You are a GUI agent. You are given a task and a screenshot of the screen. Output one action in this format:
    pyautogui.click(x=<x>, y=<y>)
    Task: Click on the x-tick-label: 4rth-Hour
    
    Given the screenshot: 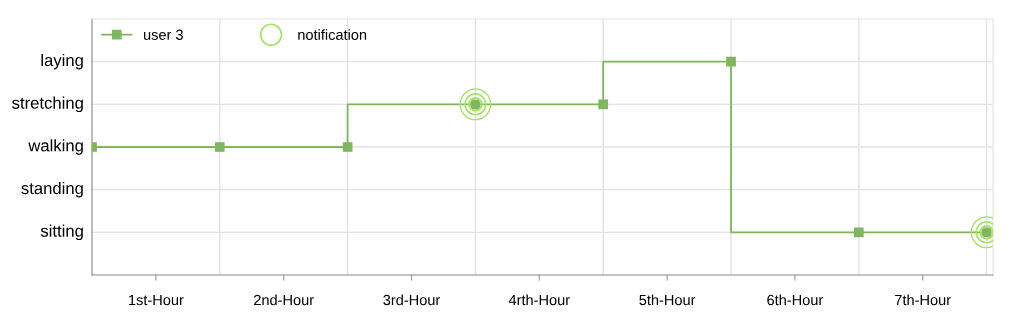 What is the action you would take?
    pyautogui.click(x=539, y=300)
    